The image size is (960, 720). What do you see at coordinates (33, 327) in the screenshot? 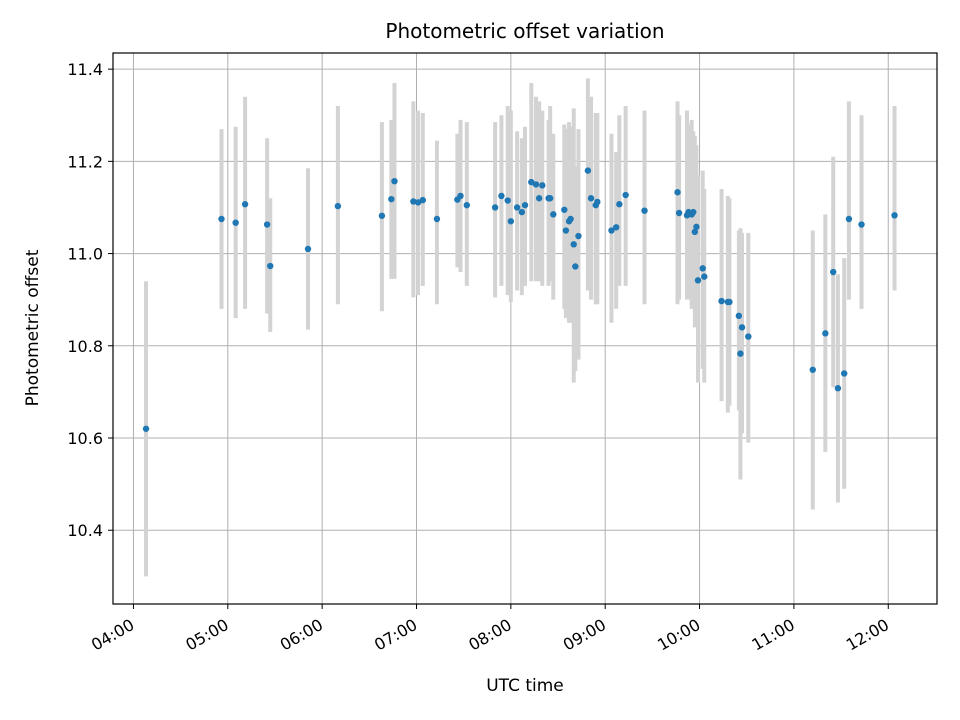
I see `y-axis-label: Photometric offset` at bounding box center [33, 327].